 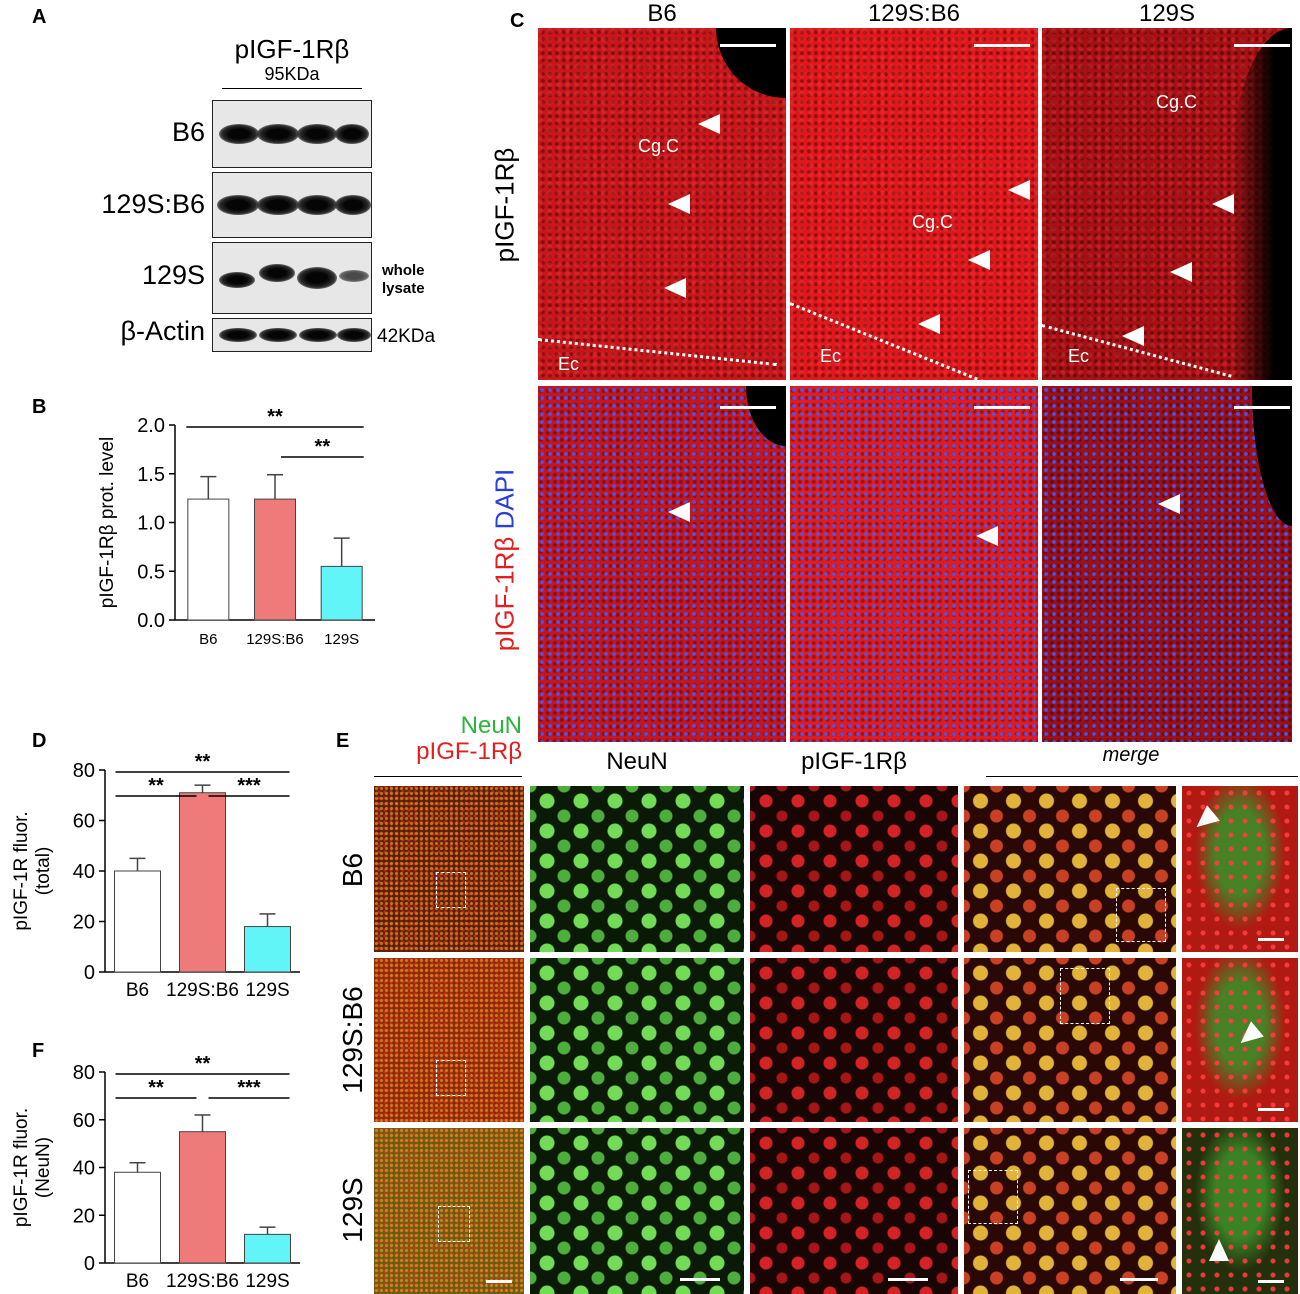 What do you see at coordinates (151, 475) in the screenshot?
I see `y-tick-label: 1.5` at bounding box center [151, 475].